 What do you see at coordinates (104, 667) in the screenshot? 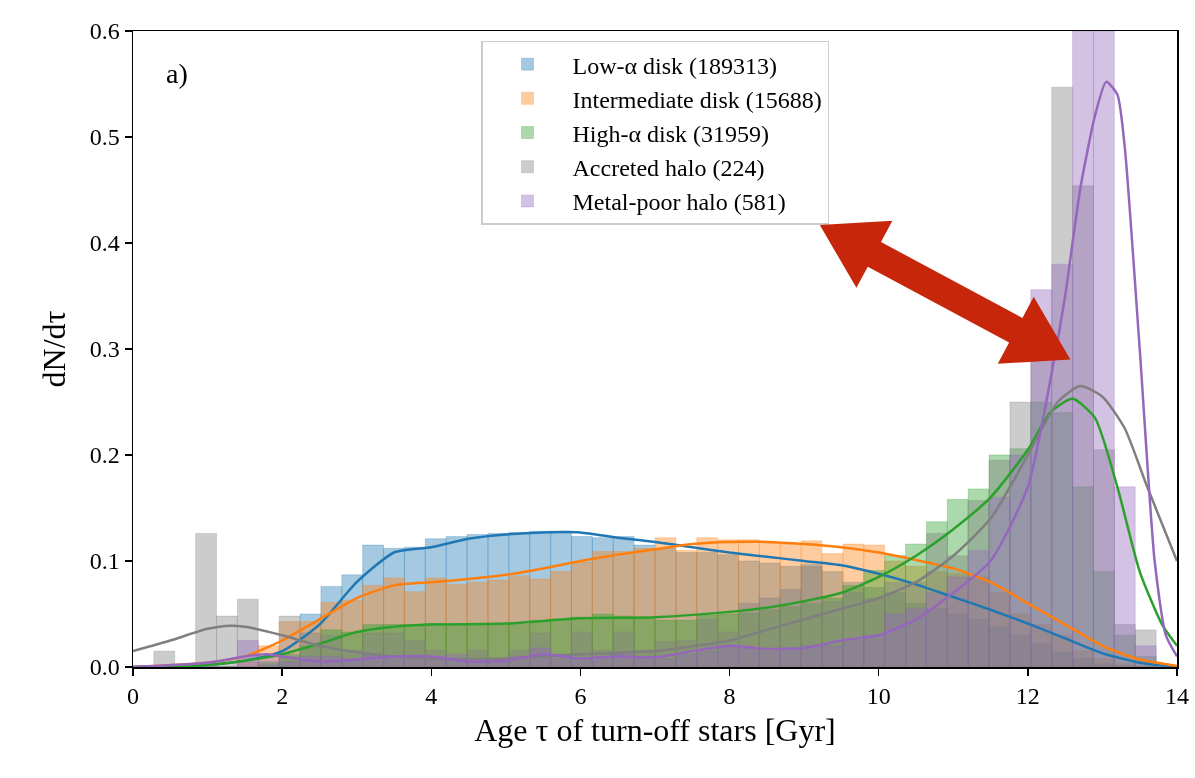
I see `y-tick-label: 0.0` at bounding box center [104, 667].